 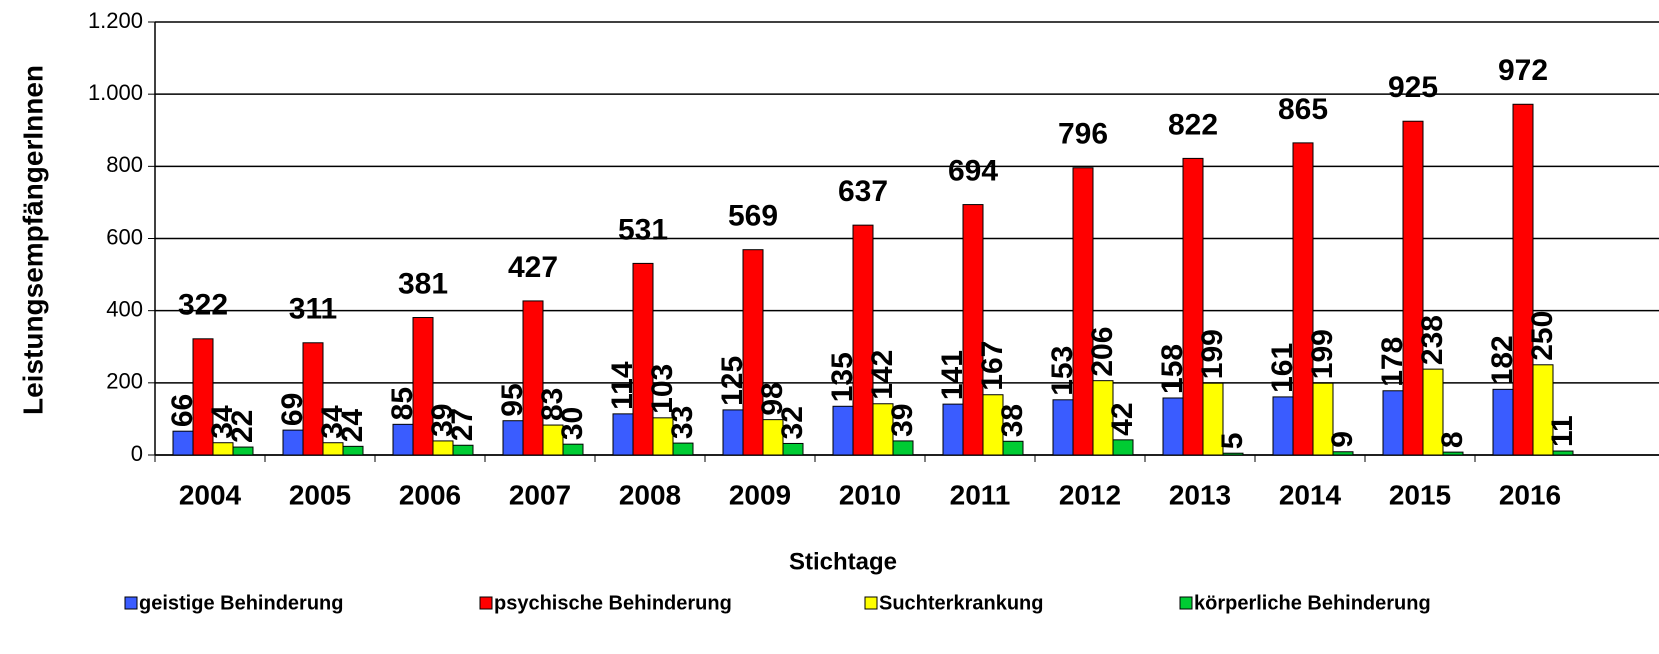 I want to click on data-label: 427, so click(x=533, y=267).